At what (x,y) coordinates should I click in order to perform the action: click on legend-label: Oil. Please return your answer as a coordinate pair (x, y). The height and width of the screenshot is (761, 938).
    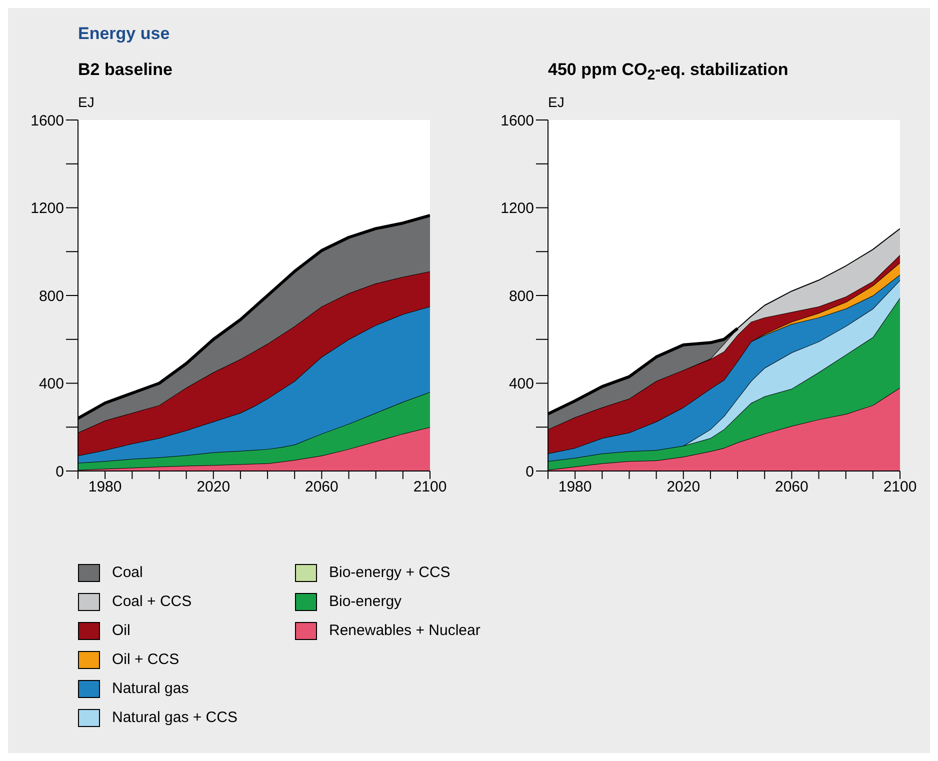
    Looking at the image, I should click on (121, 630).